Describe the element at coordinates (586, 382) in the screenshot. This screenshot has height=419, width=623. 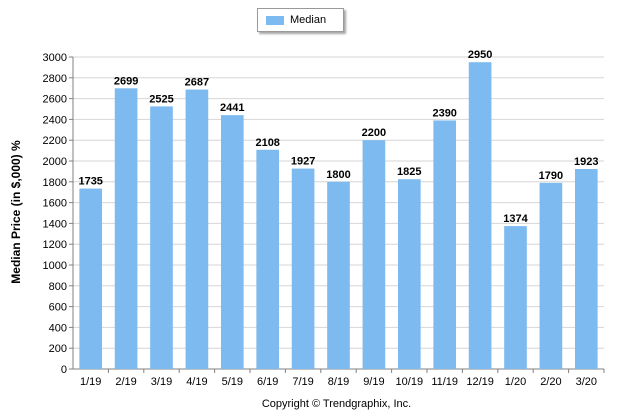
I see `x-tick-label: 3/20` at that location.